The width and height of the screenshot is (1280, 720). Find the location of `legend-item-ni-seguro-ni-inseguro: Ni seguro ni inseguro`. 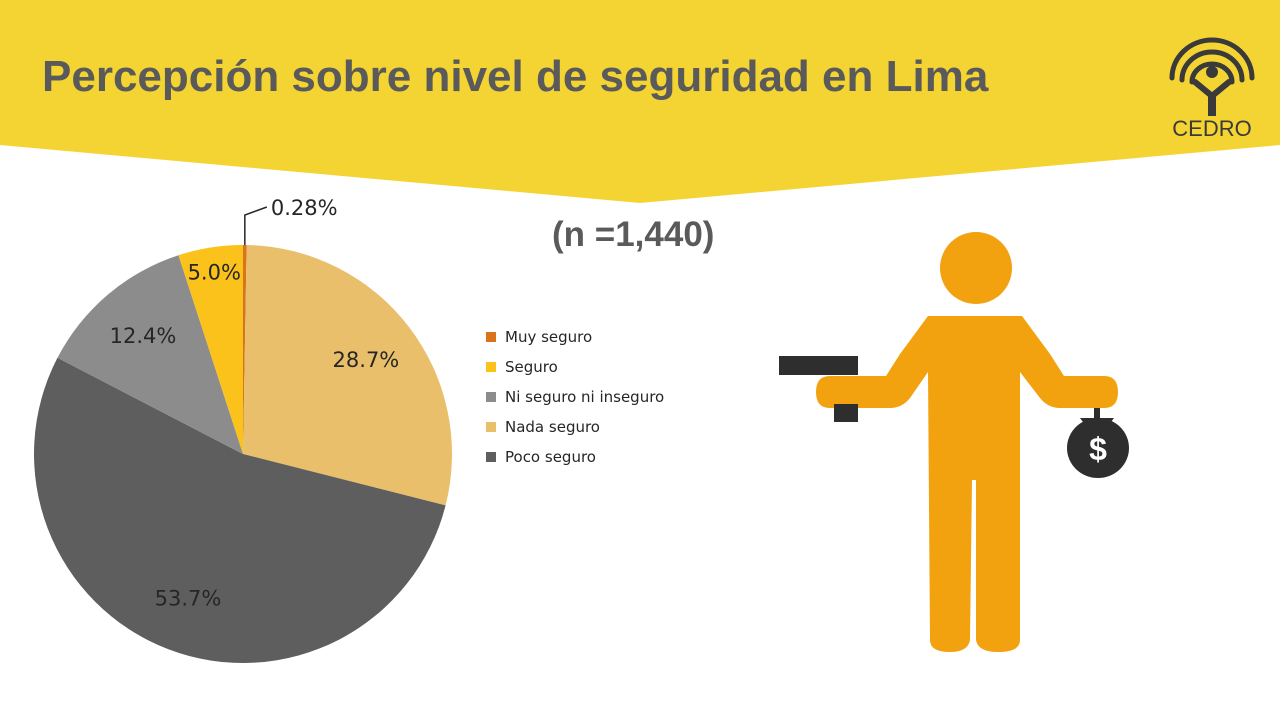

legend-item-ni-seguro-ni-inseguro: Ni seguro ni inseguro is located at coordinates (575, 397).